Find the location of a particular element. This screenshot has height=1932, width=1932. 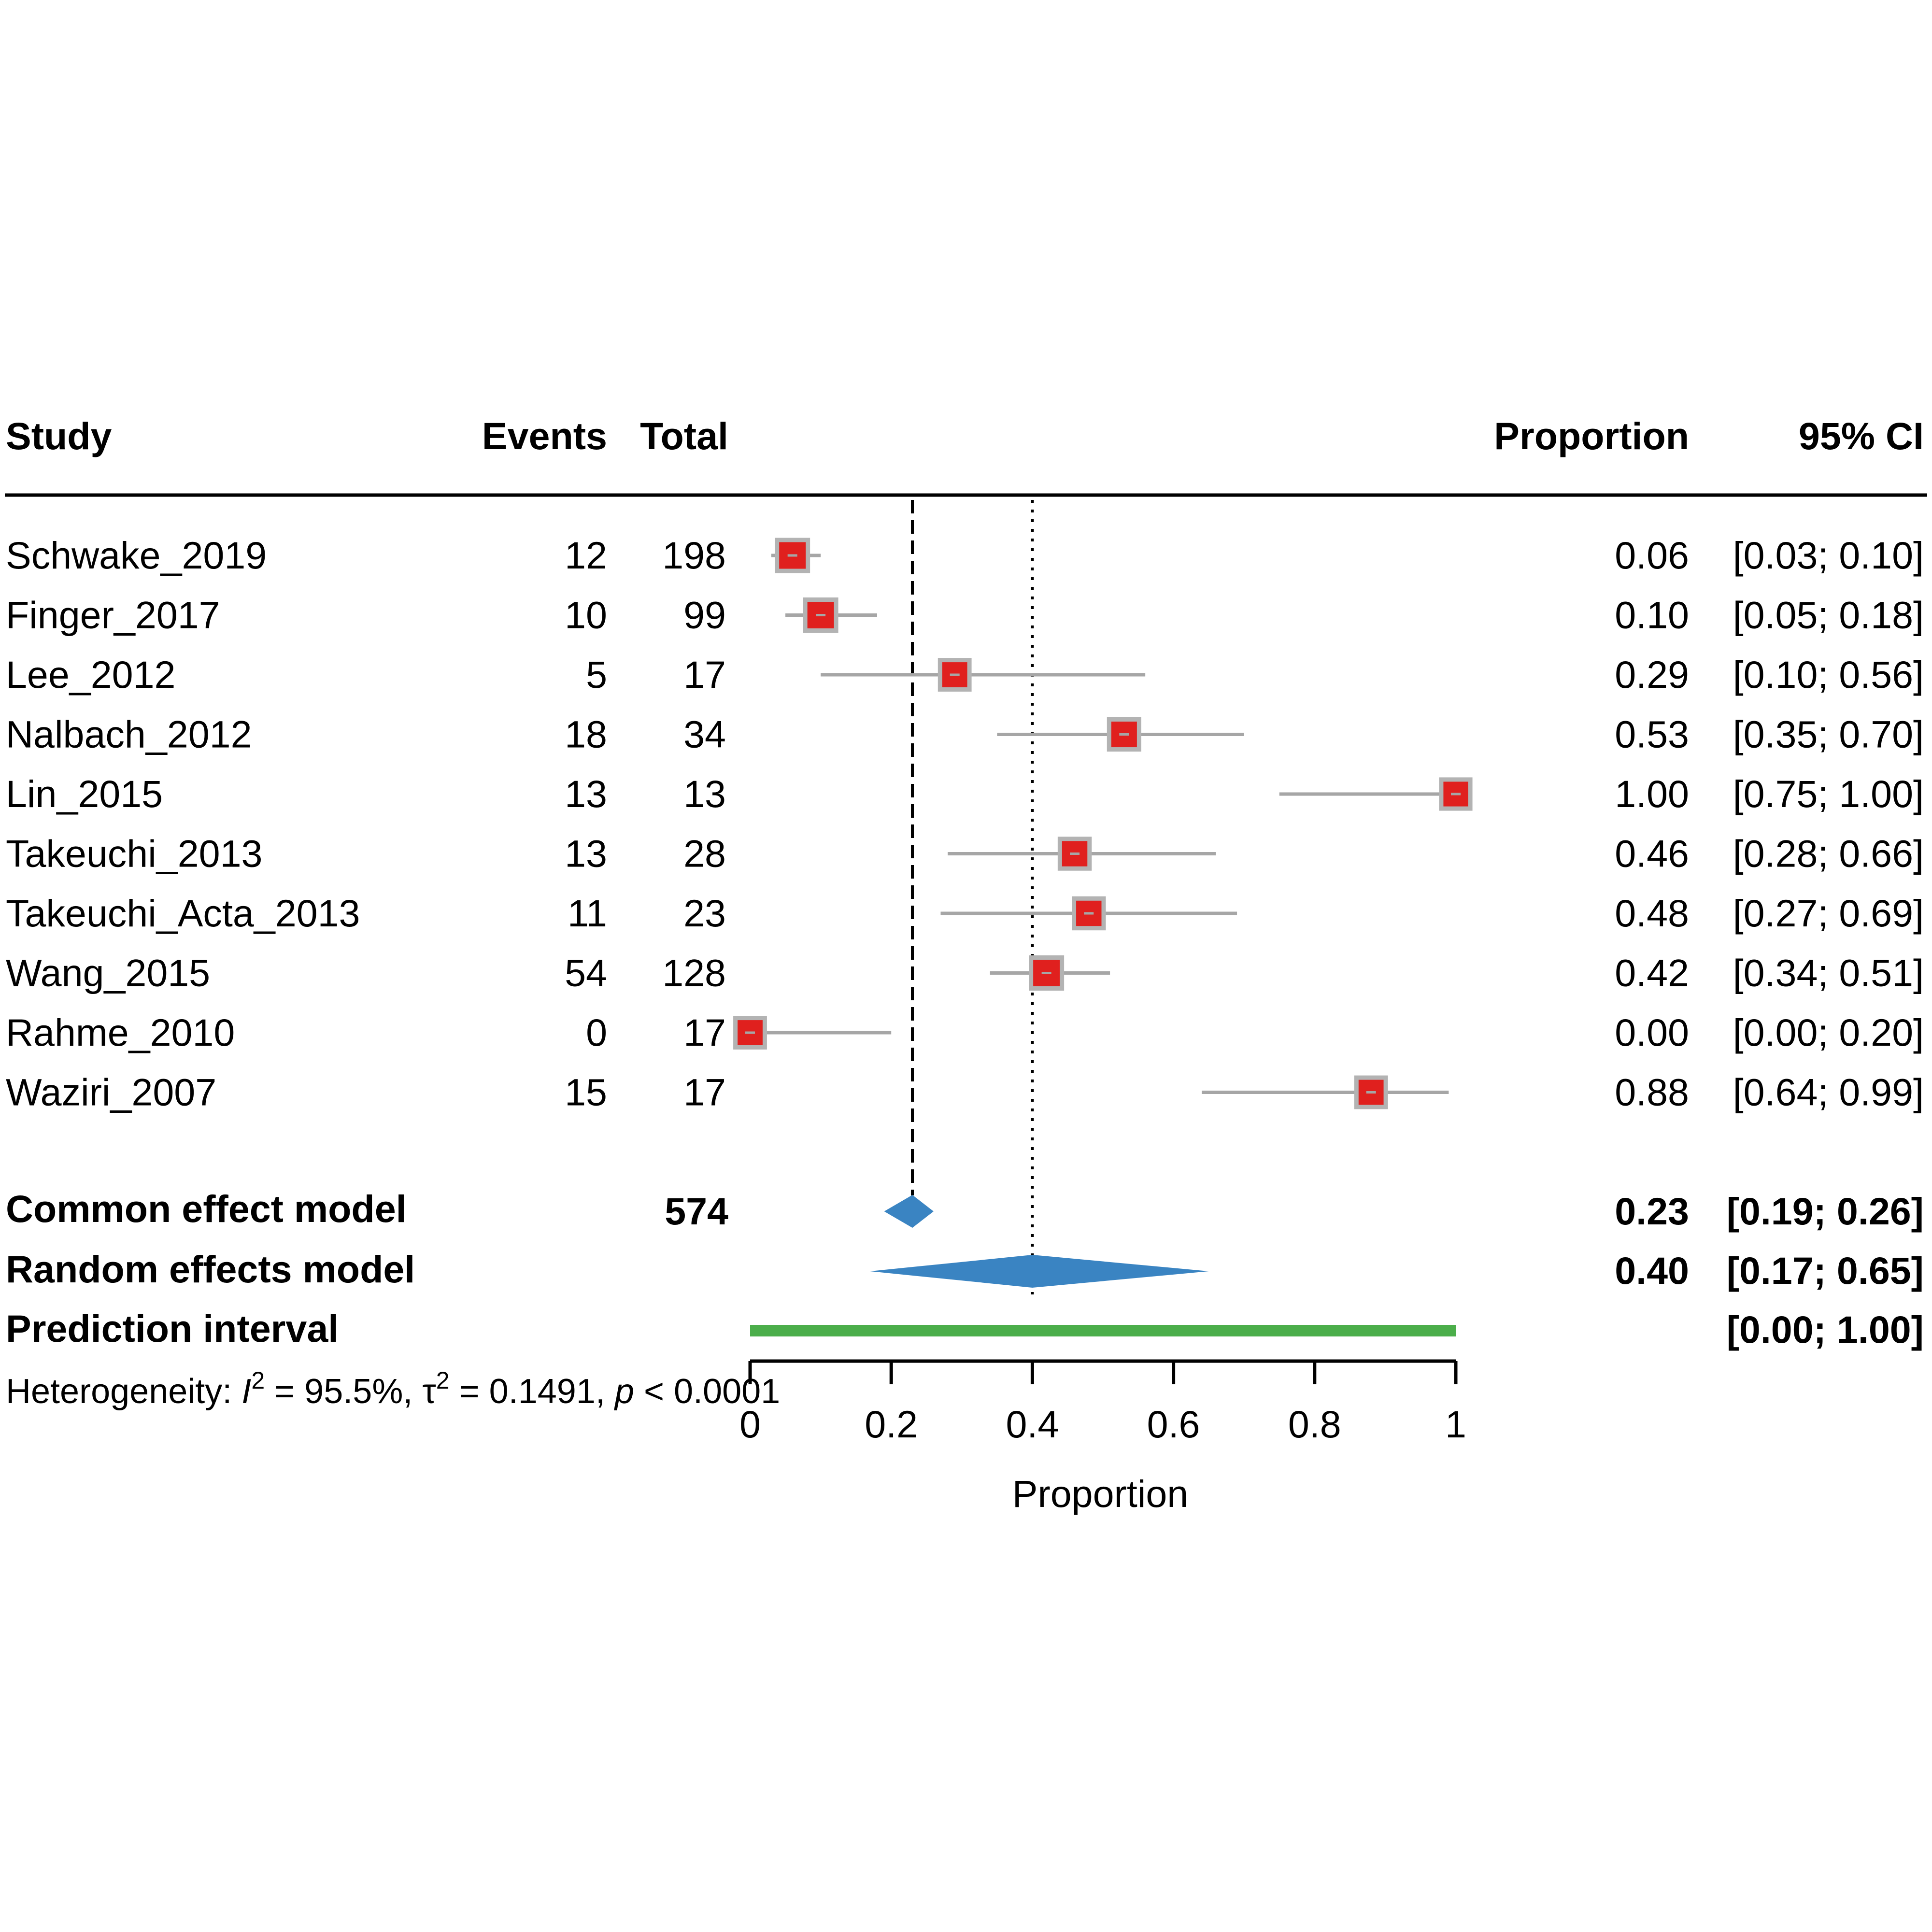

study-ci: [0.00; 0.20] is located at coordinates (1828, 1032).